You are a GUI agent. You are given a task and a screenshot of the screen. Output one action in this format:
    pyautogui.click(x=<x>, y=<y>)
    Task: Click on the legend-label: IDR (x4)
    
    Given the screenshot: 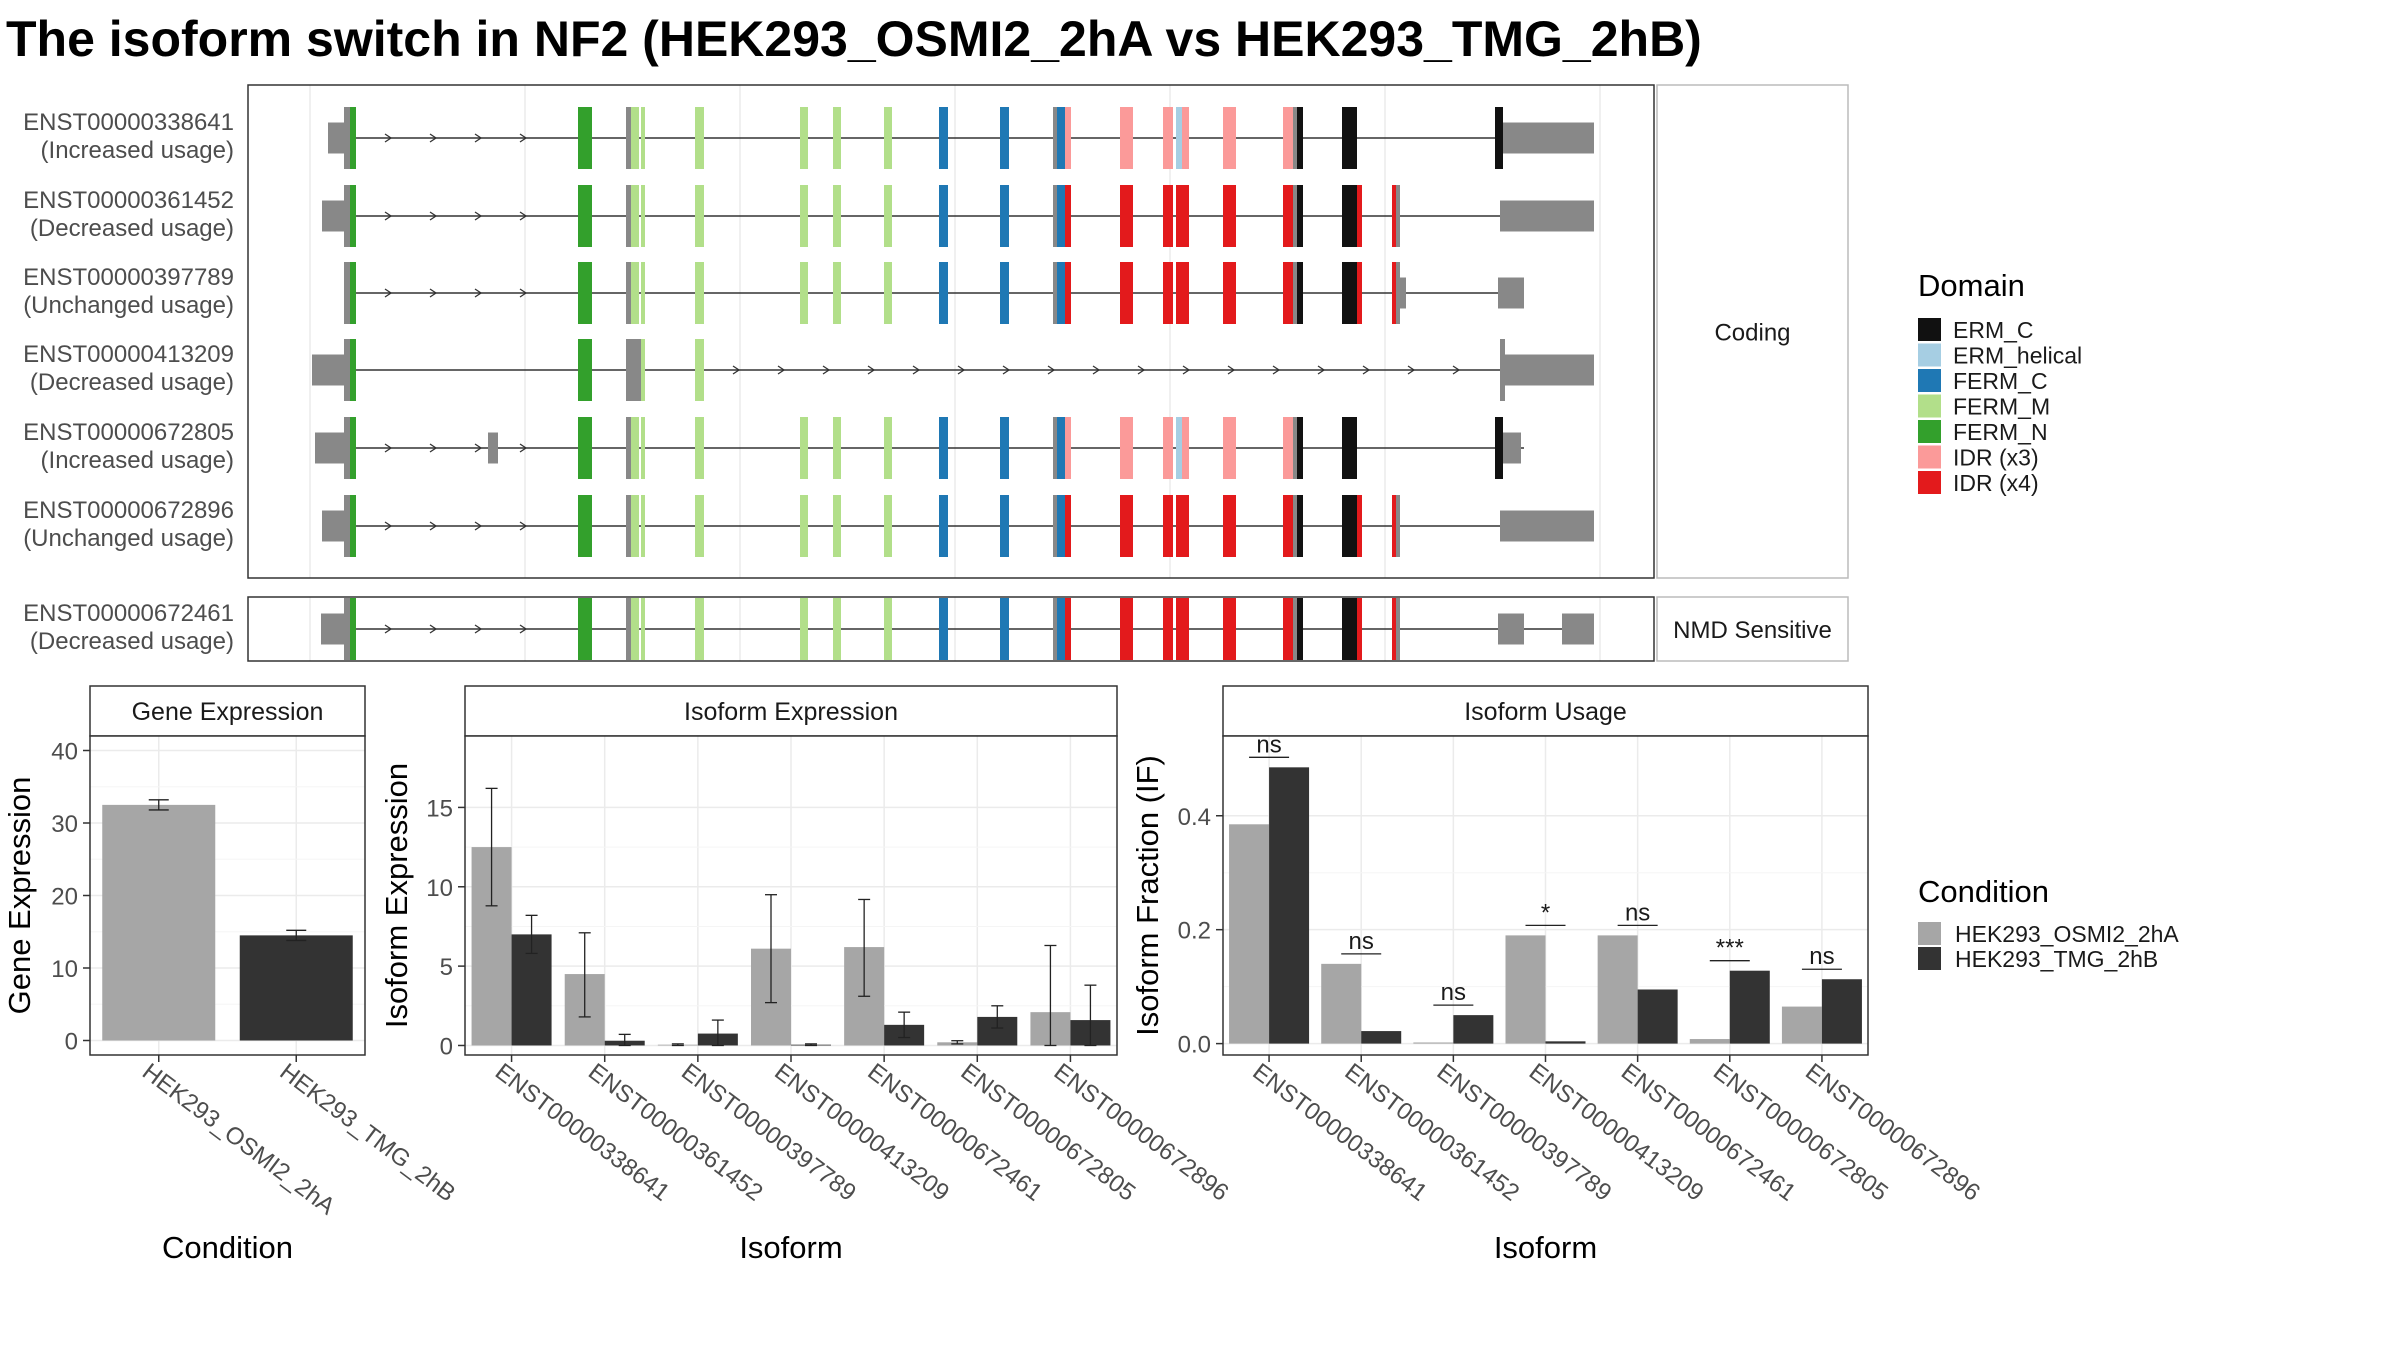 What is the action you would take?
    pyautogui.click(x=1996, y=483)
    